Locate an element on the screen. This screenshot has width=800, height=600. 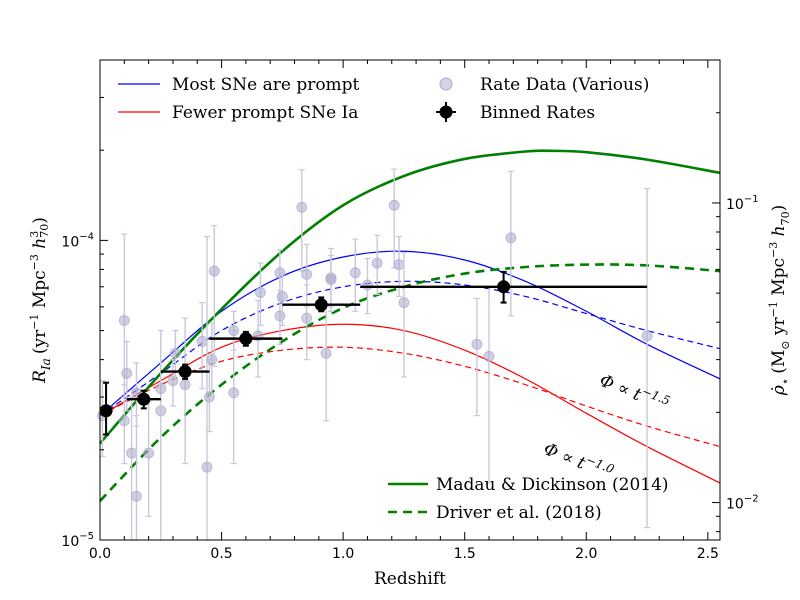
y-left-sub: Ia is located at coordinates (46, 364).